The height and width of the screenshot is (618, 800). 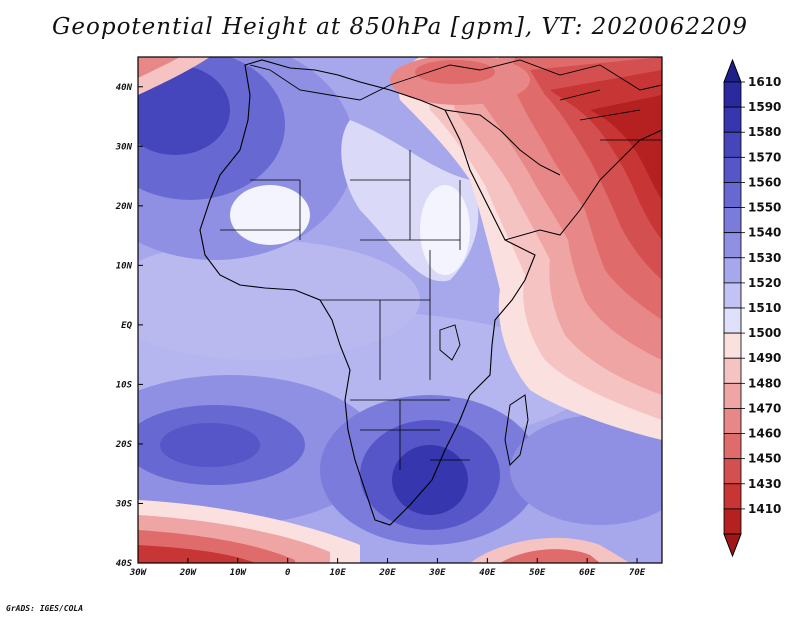 What do you see at coordinates (764, 358) in the screenshot?
I see `colorbar-level-label: 1490` at bounding box center [764, 358].